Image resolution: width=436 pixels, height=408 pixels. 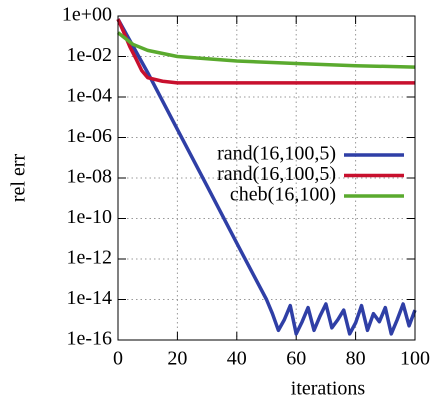 I want to click on y-tick-label: 1e-08, so click(x=89, y=177).